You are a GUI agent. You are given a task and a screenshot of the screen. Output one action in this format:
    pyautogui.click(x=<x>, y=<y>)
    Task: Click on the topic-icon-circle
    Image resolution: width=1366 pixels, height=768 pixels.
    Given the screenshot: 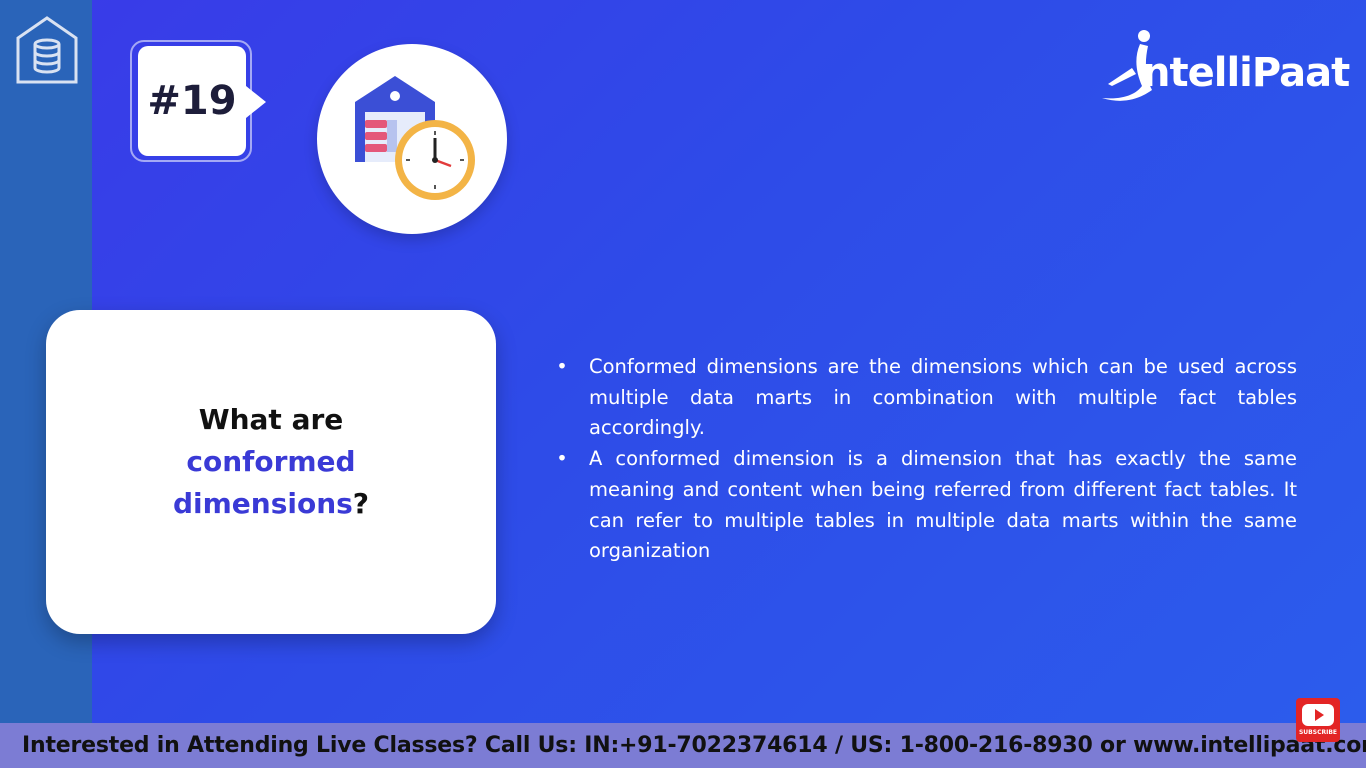 What is the action you would take?
    pyautogui.click(x=412, y=139)
    